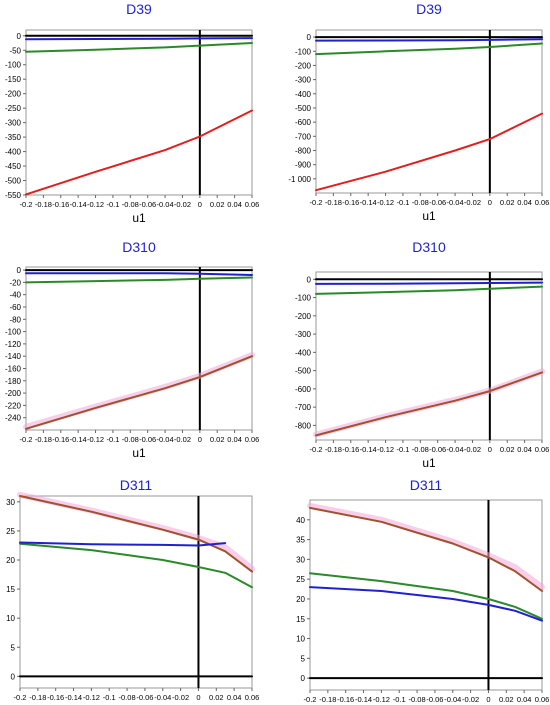 This screenshot has height=705, width=550. Describe the element at coordinates (139, 9) in the screenshot. I see `chart-title: D39` at that location.